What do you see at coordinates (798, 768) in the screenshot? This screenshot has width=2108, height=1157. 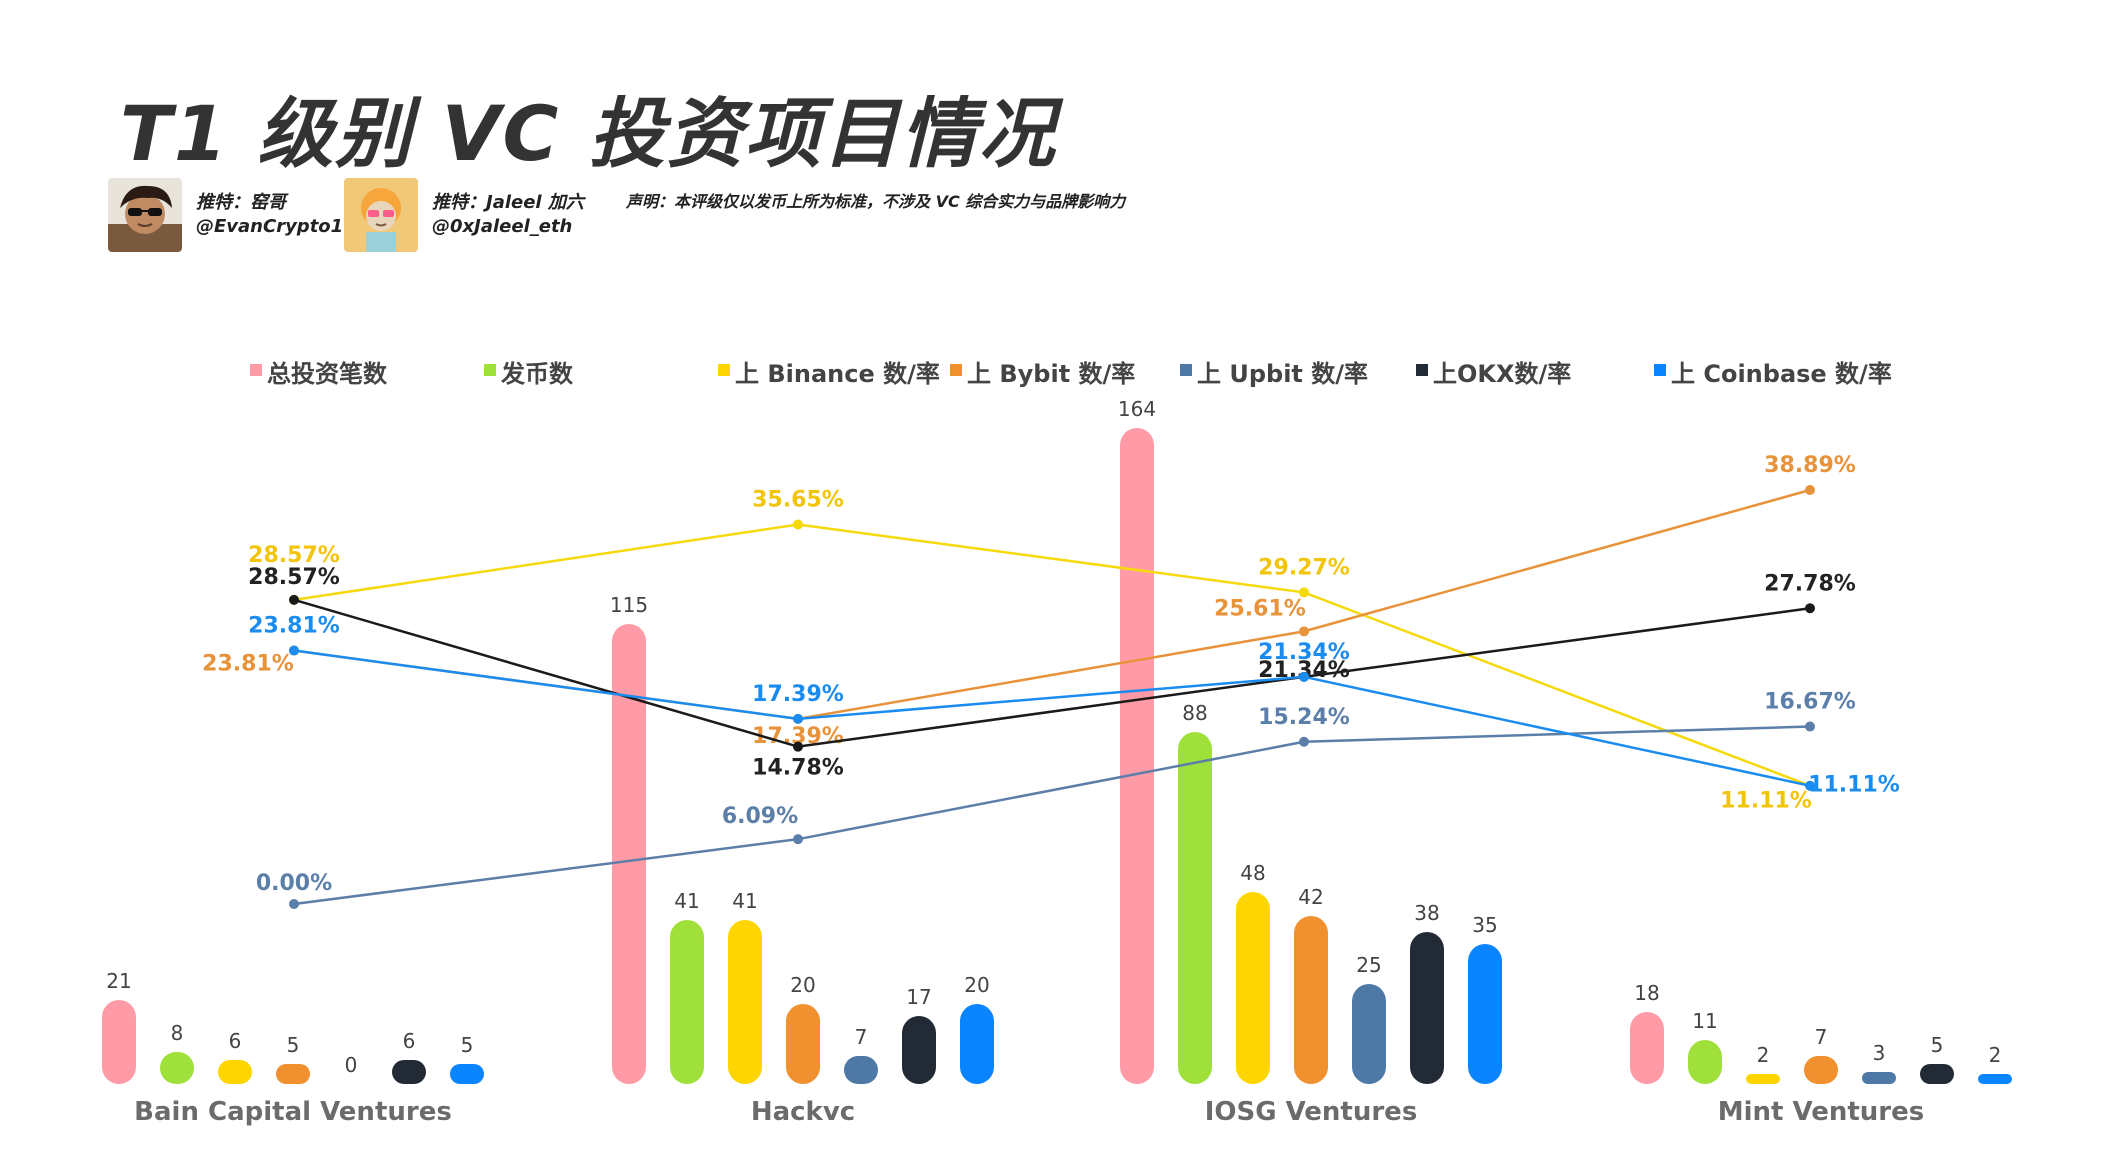 I see `line-label-3-1: 14.78%` at bounding box center [798, 768].